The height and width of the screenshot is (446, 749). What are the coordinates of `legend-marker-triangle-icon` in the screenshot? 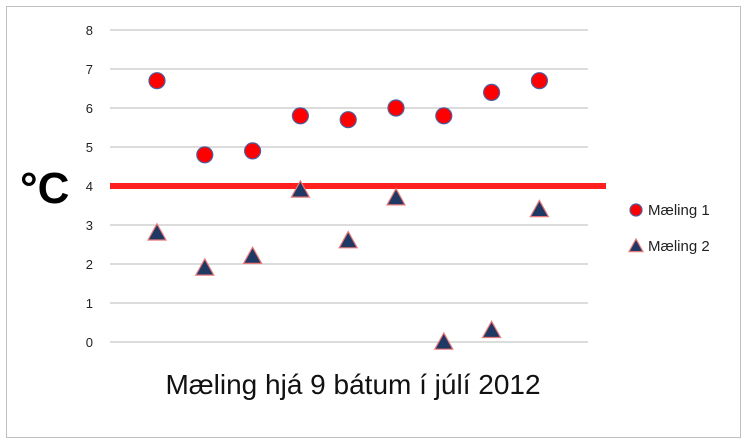 It's located at (636, 245).